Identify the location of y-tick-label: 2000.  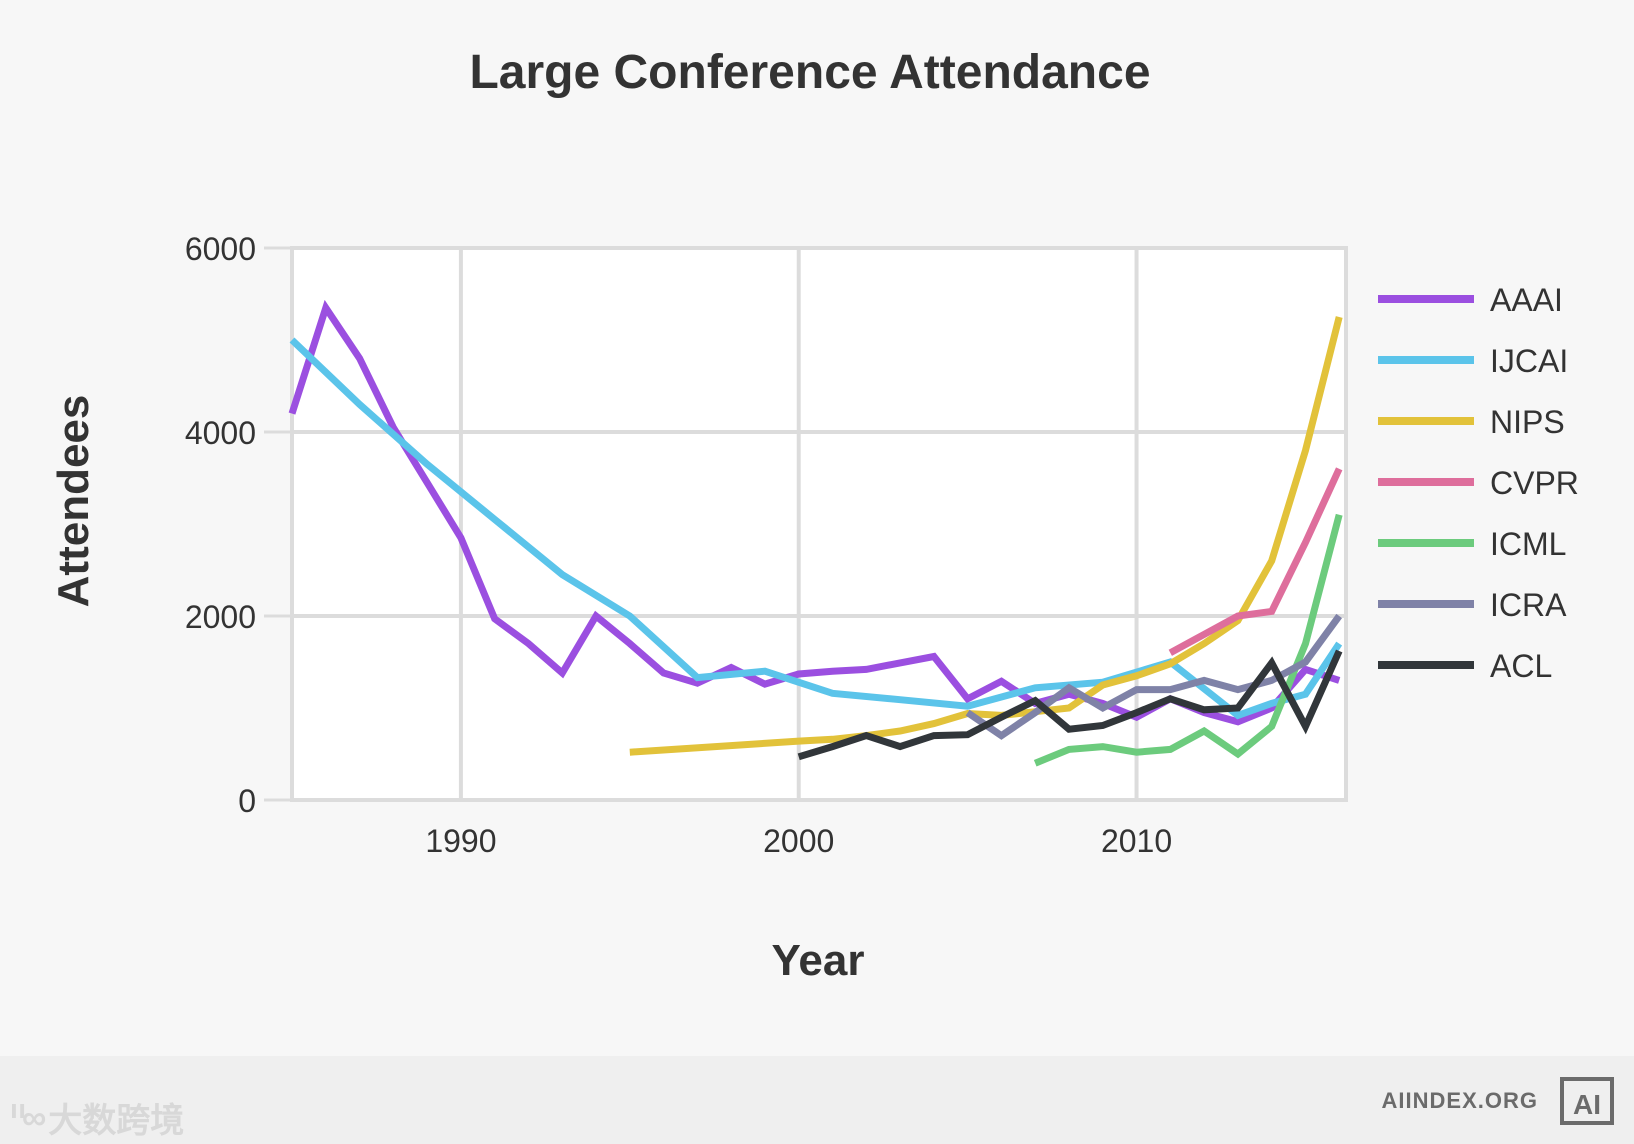
(220, 617).